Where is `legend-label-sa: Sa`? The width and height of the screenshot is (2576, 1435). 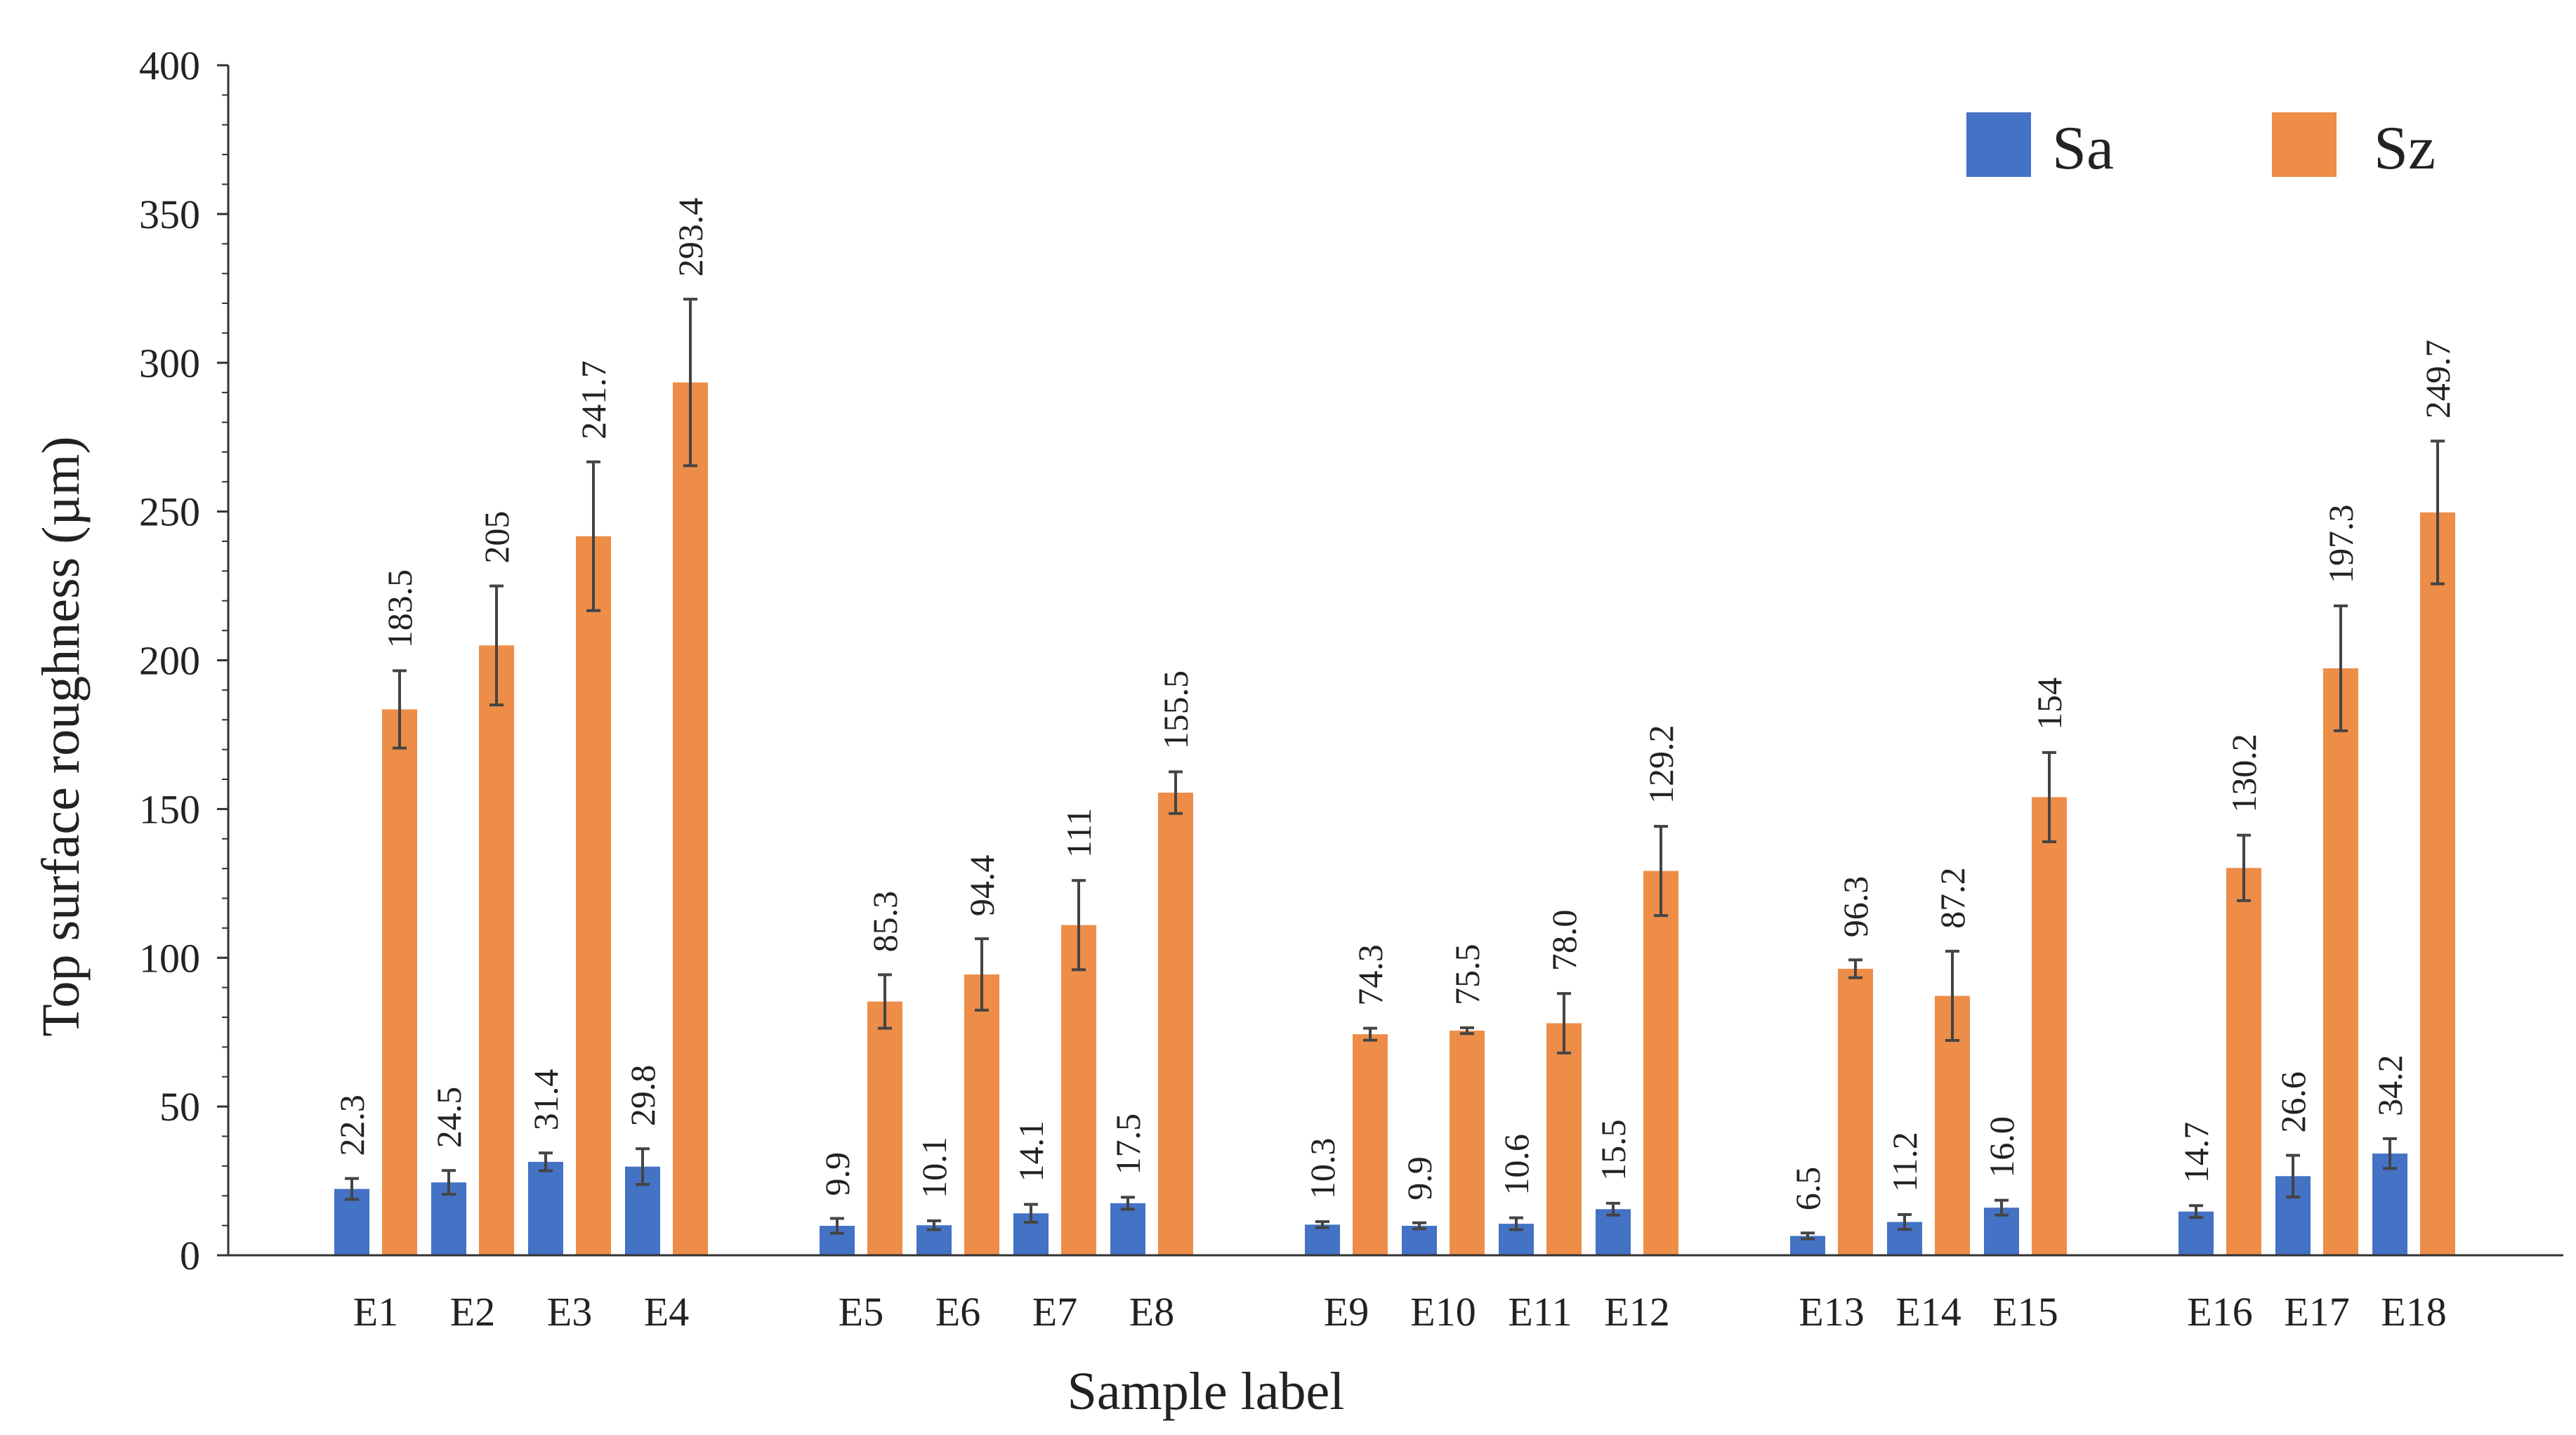
legend-label-sa: Sa is located at coordinates (2083, 148).